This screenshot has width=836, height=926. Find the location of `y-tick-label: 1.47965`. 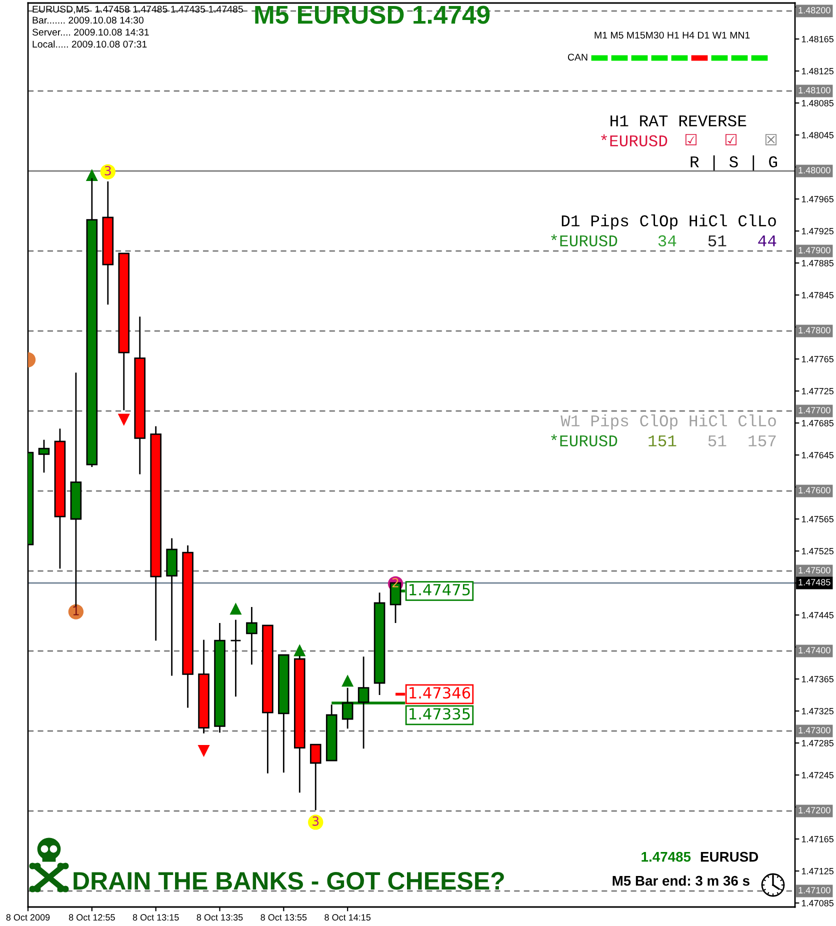

y-tick-label: 1.47965 is located at coordinates (818, 199).